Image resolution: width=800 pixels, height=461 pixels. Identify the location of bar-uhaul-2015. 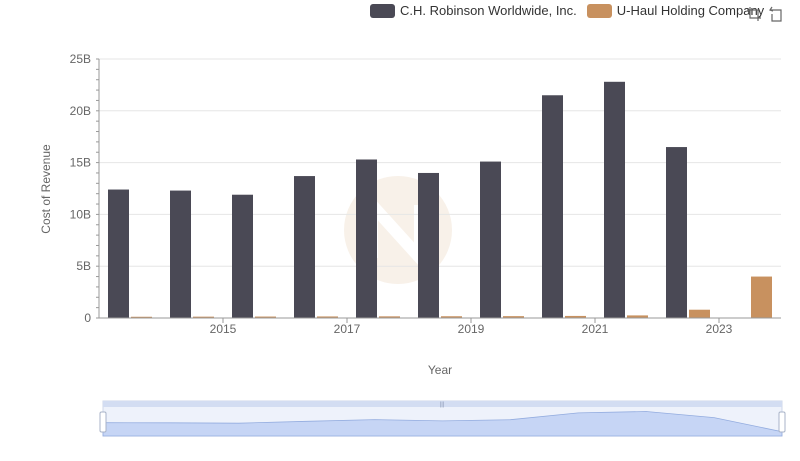
(203, 317).